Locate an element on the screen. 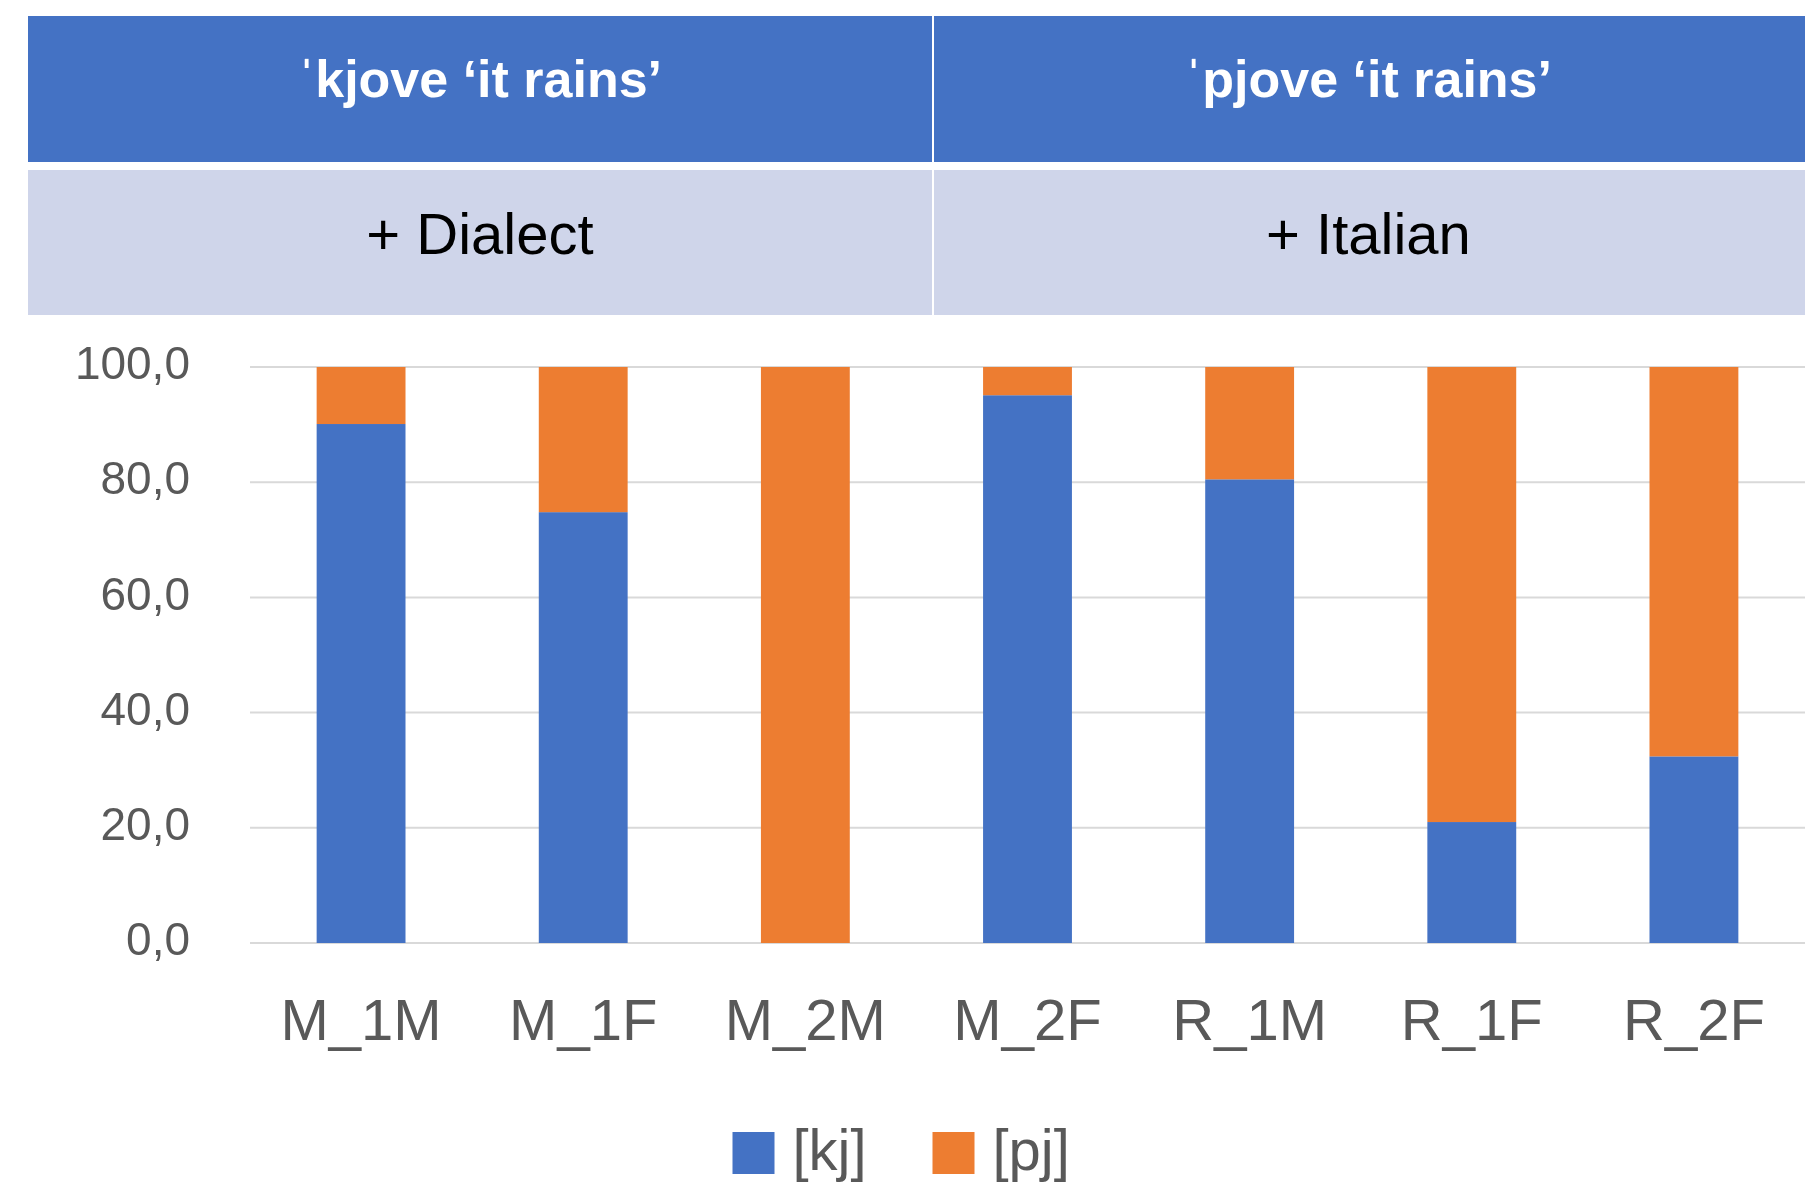  x-tick-label: M_1F is located at coordinates (583, 1019).